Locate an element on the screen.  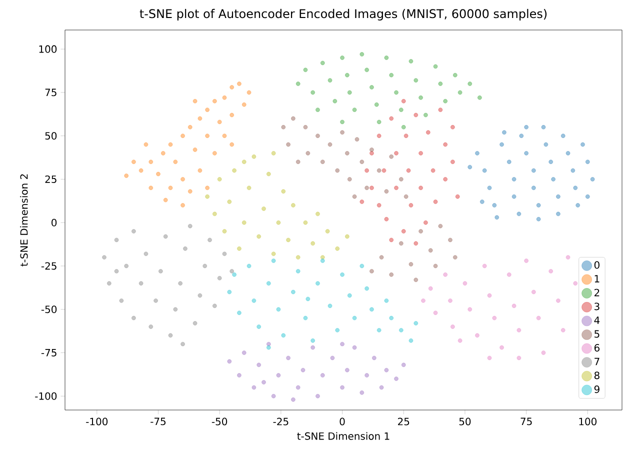
legend-label: 6 is located at coordinates (597, 348).